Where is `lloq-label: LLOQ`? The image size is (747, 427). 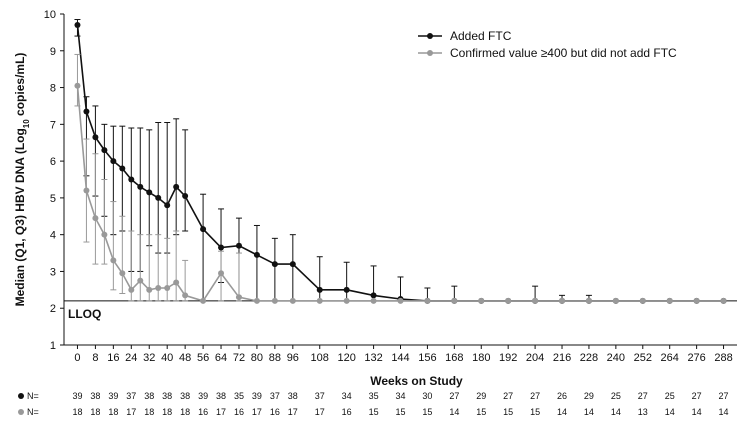
lloq-label: LLOQ is located at coordinates (84, 314).